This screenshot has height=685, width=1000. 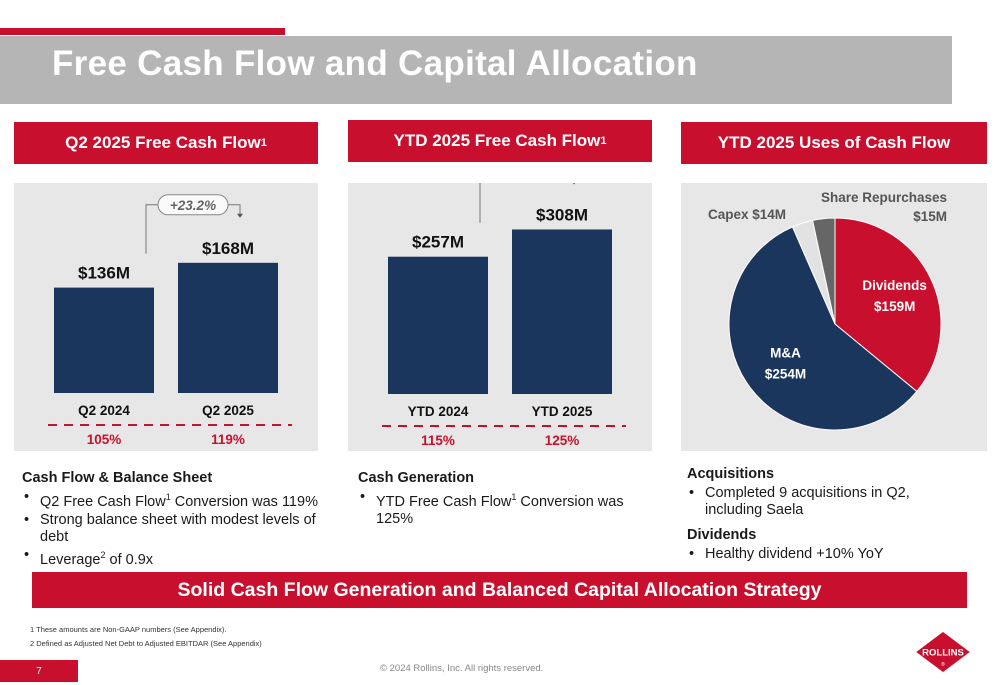 I want to click on slice-label-capex: Capex $14M, so click(x=747, y=214).